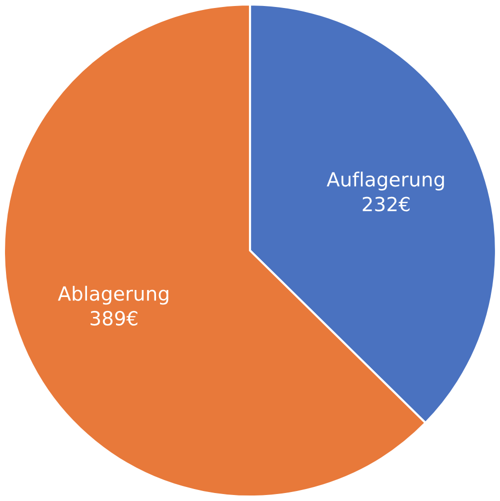 The width and height of the screenshot is (500, 501). I want to click on slice-label: Auflagerung, so click(385, 181).